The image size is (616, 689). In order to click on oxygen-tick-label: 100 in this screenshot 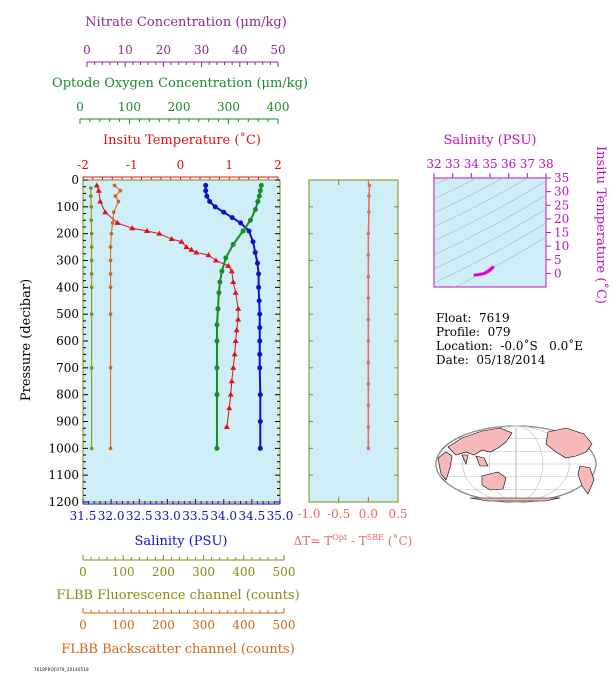, I will do `click(129, 107)`.